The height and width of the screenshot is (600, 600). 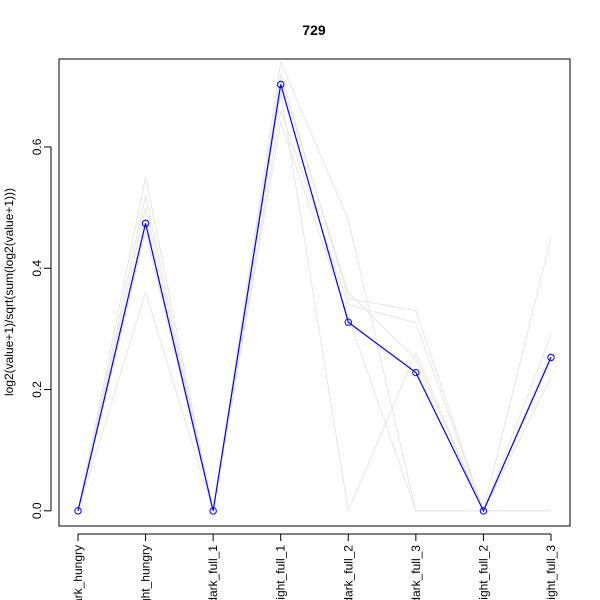 I want to click on x-tick-label-dark_hungry: ark_hungry, so click(x=78, y=572).